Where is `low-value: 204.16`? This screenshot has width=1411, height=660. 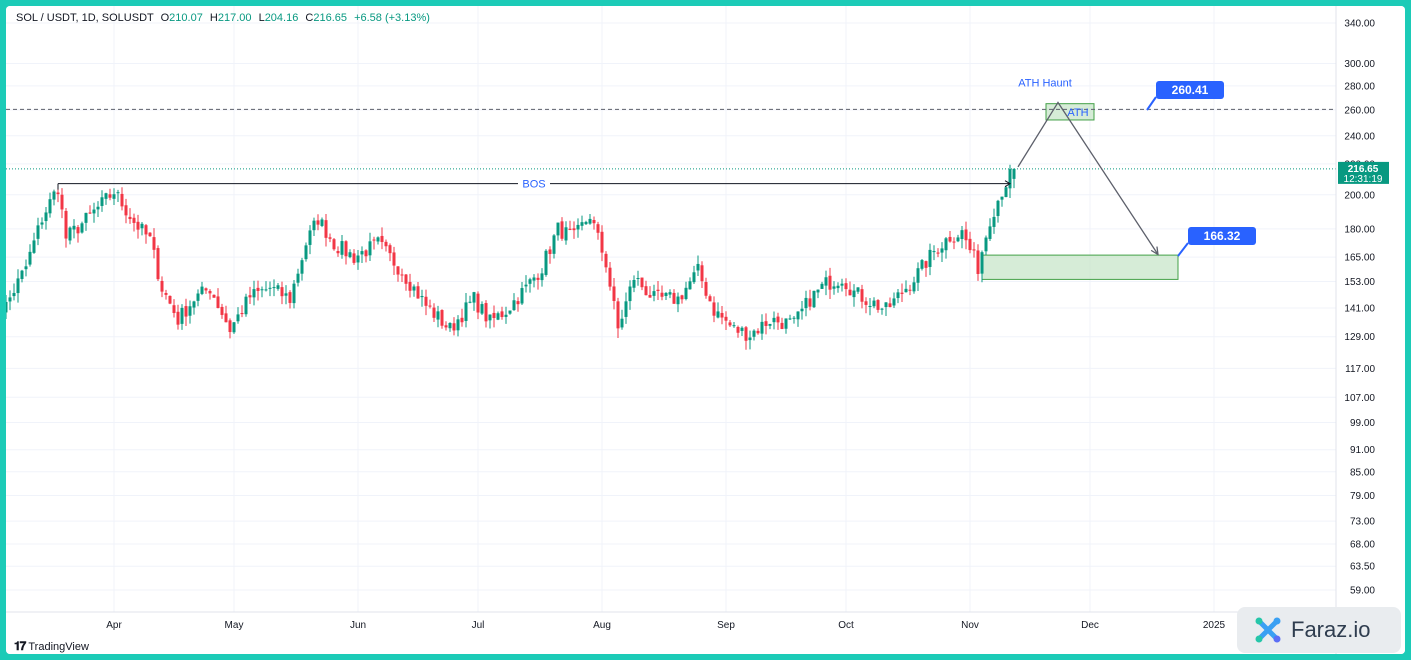 low-value: 204.16 is located at coordinates (281, 18).